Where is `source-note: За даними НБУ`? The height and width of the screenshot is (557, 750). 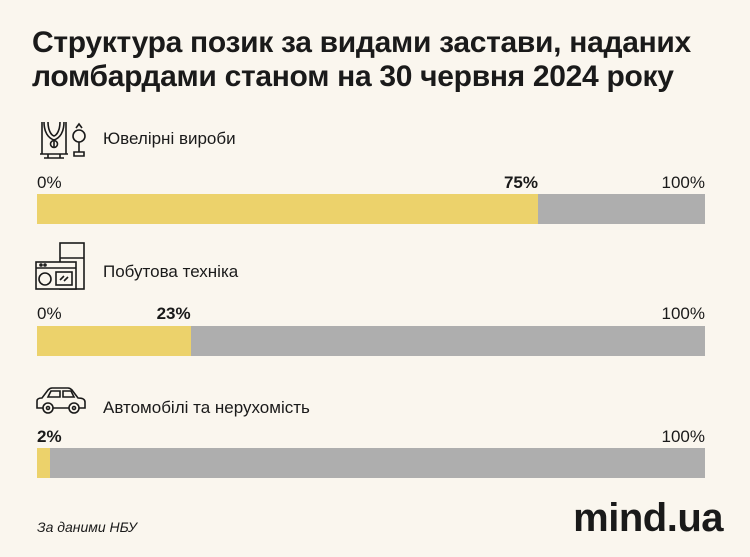 source-note: За даними НБУ is located at coordinates (87, 527).